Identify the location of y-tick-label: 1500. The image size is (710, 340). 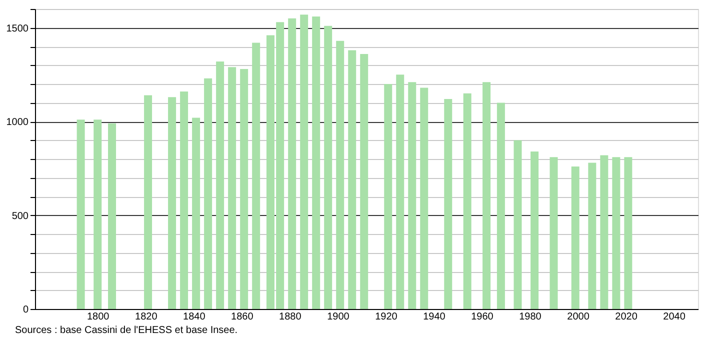
(17, 28).